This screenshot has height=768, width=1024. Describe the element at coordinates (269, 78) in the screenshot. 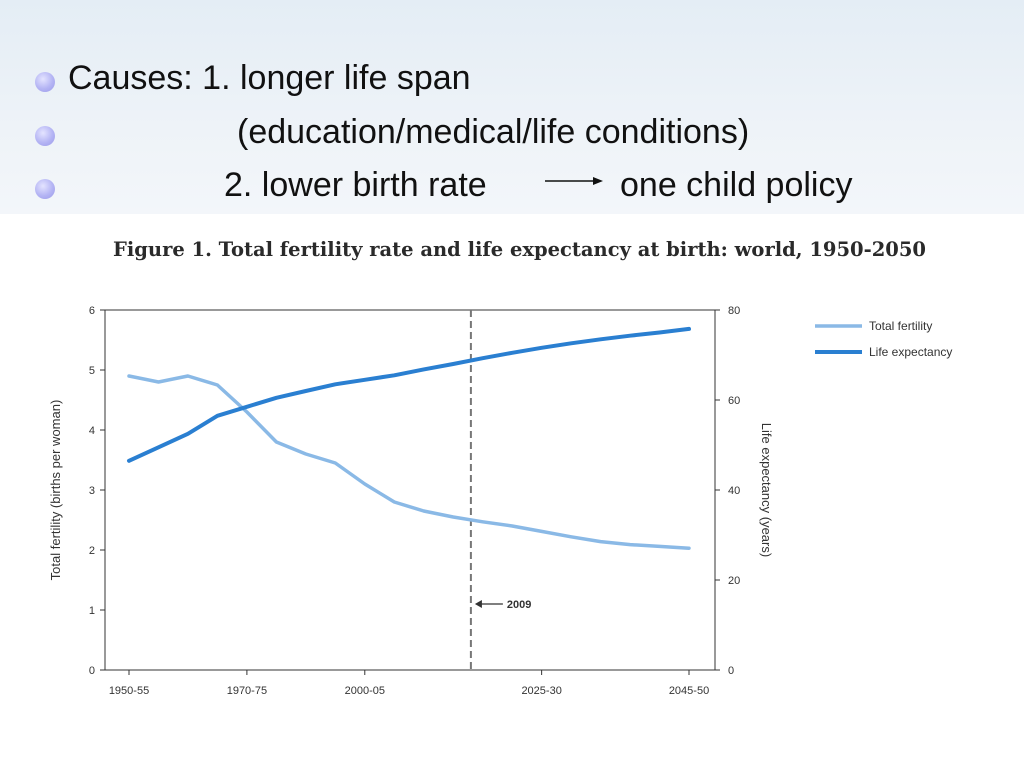

I see `bullet-text-1: Causes: 1. longer life span` at that location.